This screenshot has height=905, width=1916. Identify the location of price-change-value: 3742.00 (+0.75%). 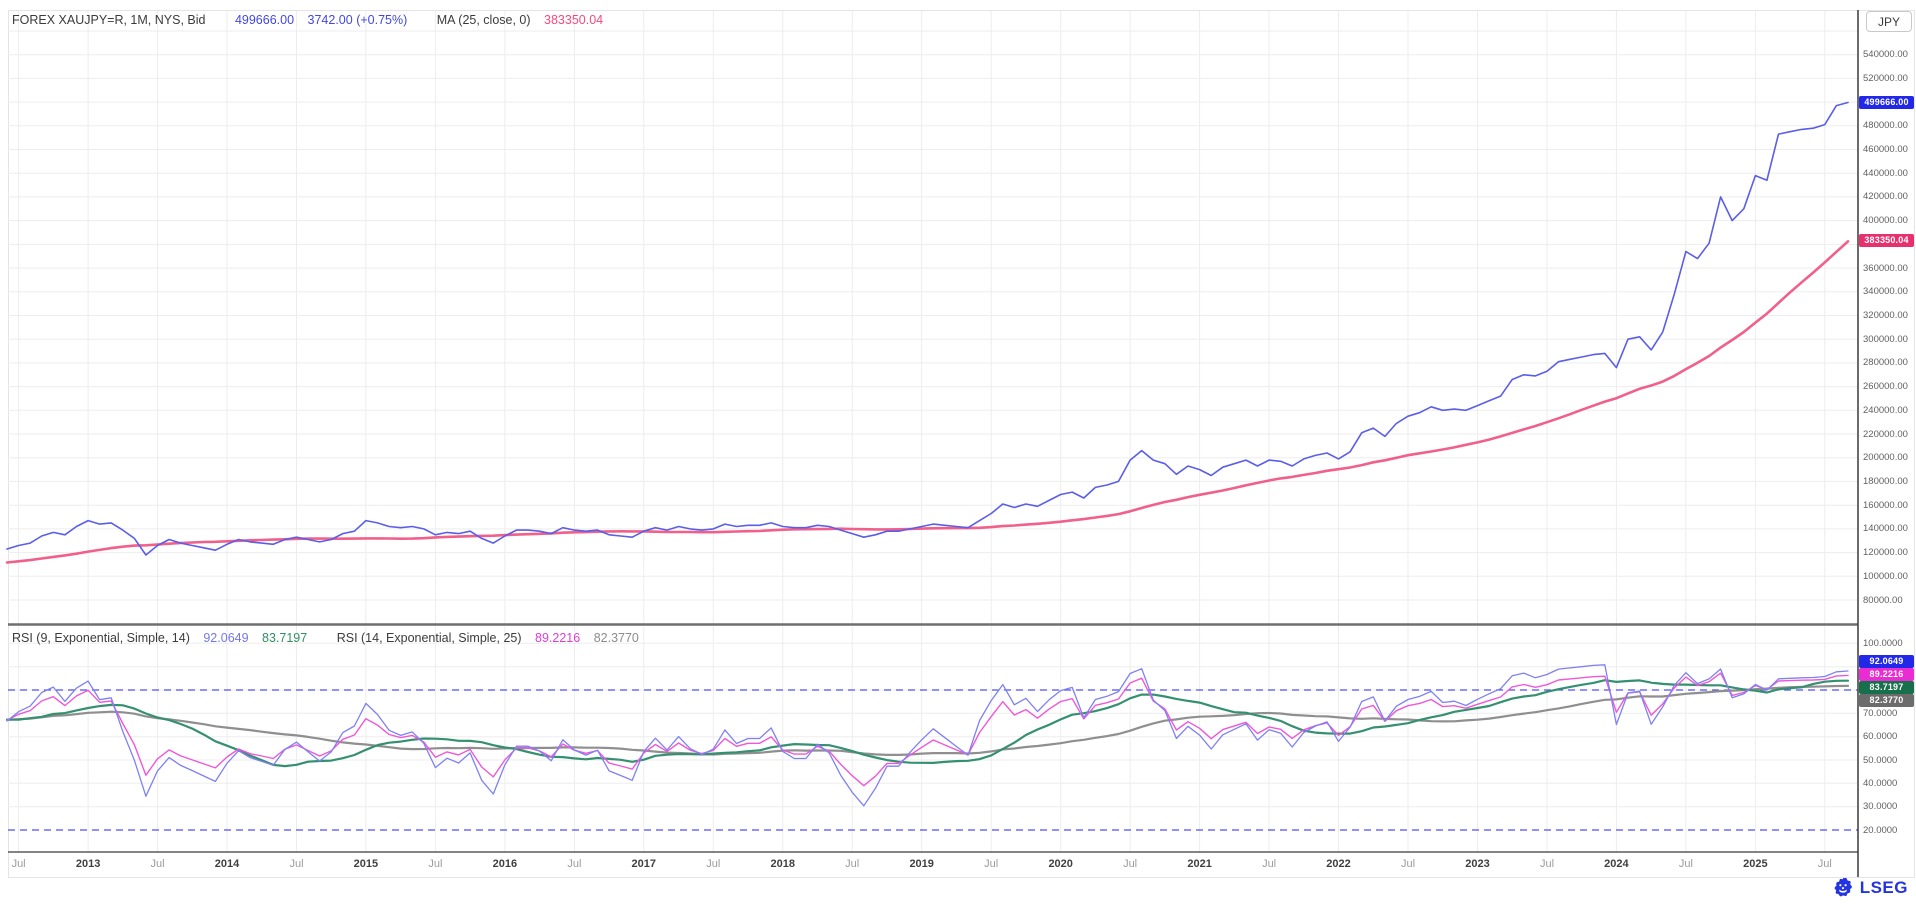
(357, 20).